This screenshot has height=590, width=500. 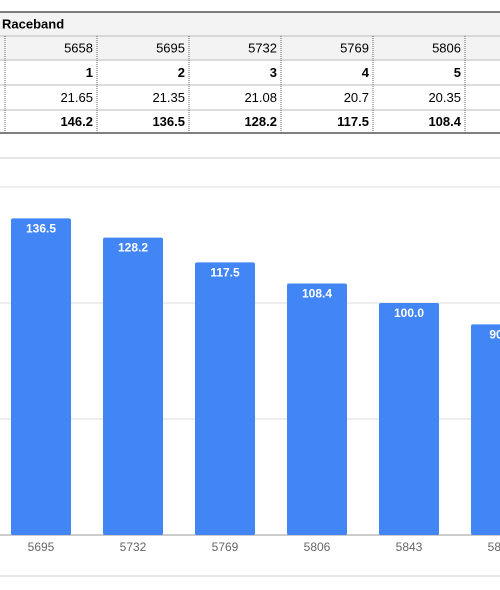 I want to click on x-tick-label: 5880, so click(x=494, y=547).